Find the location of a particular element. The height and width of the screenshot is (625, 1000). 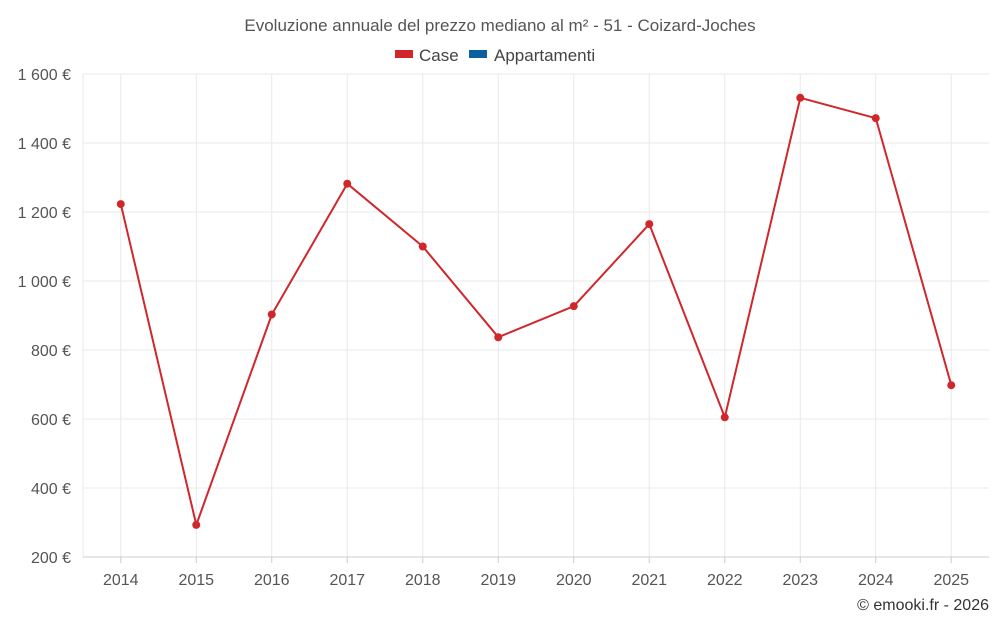

x-tick-label: 2019 is located at coordinates (498, 580).